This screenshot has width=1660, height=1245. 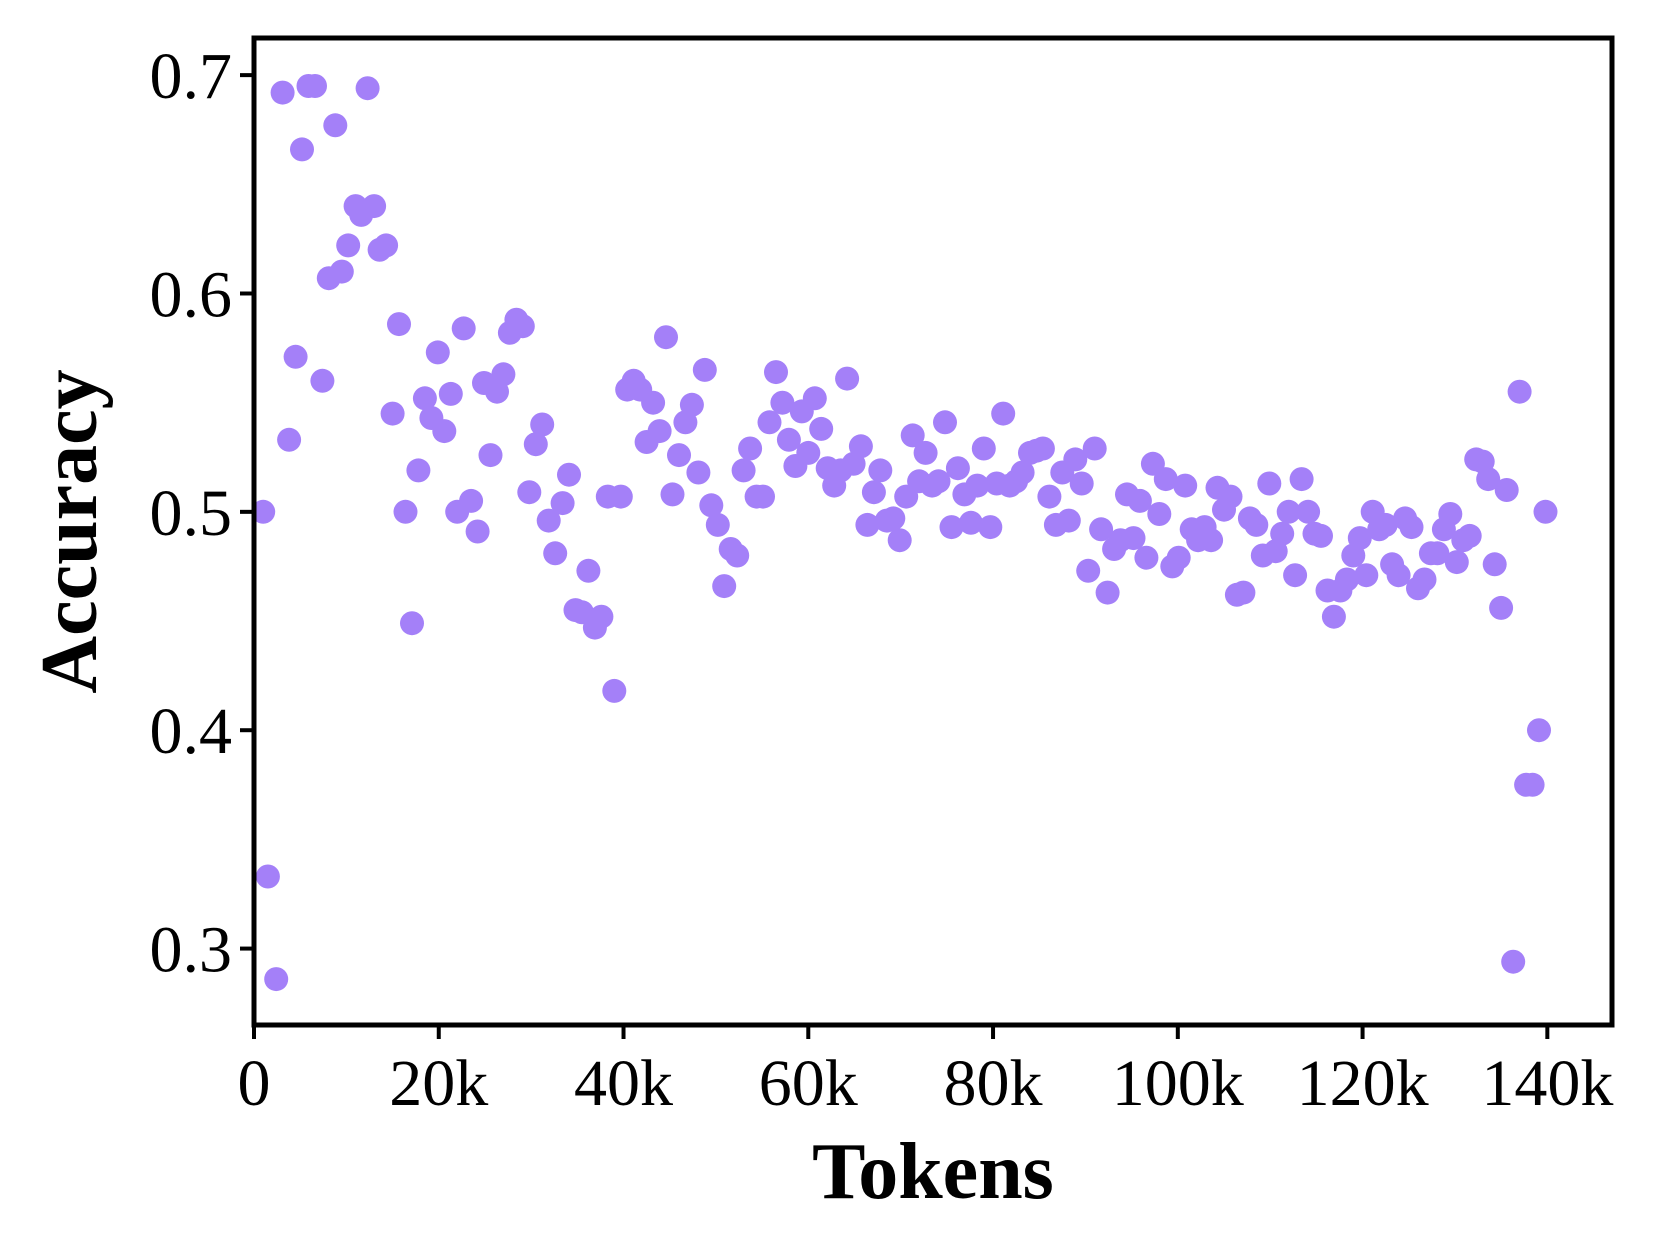 What do you see at coordinates (254, 1083) in the screenshot?
I see `x-tick-label: 0` at bounding box center [254, 1083].